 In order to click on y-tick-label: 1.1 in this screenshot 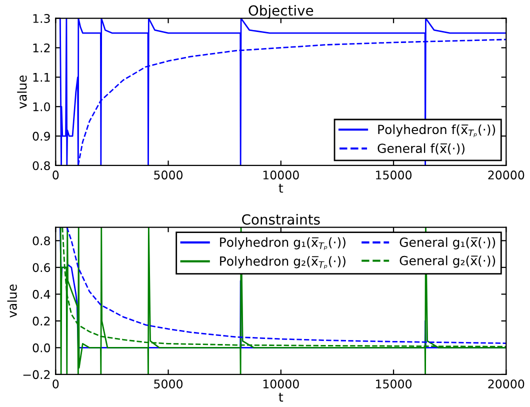, I will do `click(41, 77)`.